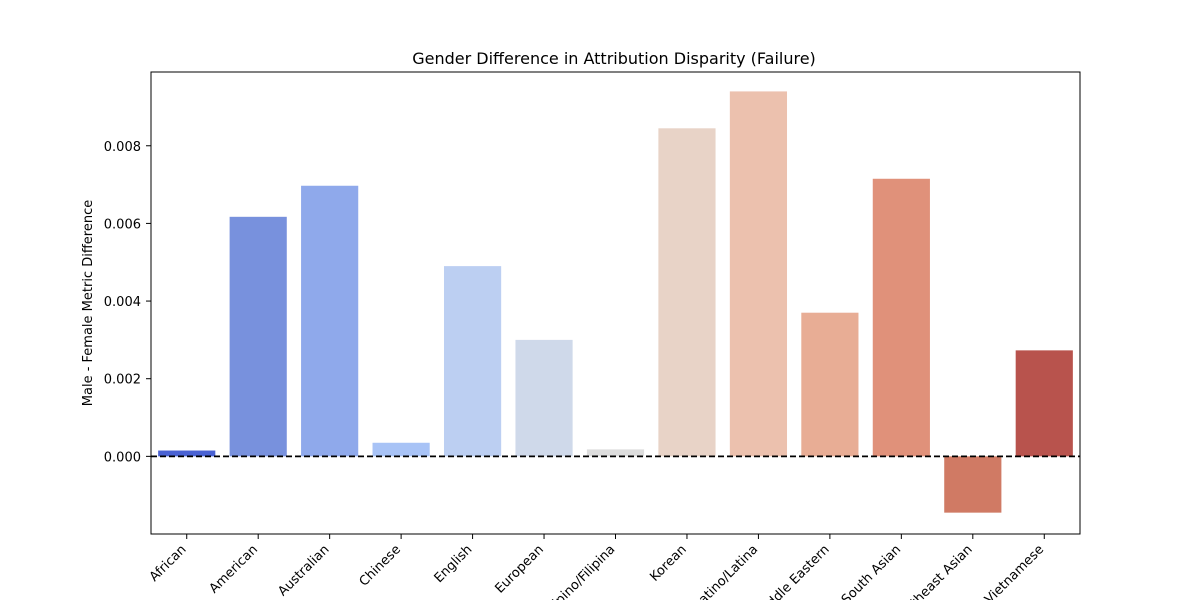 The width and height of the screenshot is (1200, 600). Describe the element at coordinates (122, 147) in the screenshot. I see `y-tick-label: 0.008` at that location.